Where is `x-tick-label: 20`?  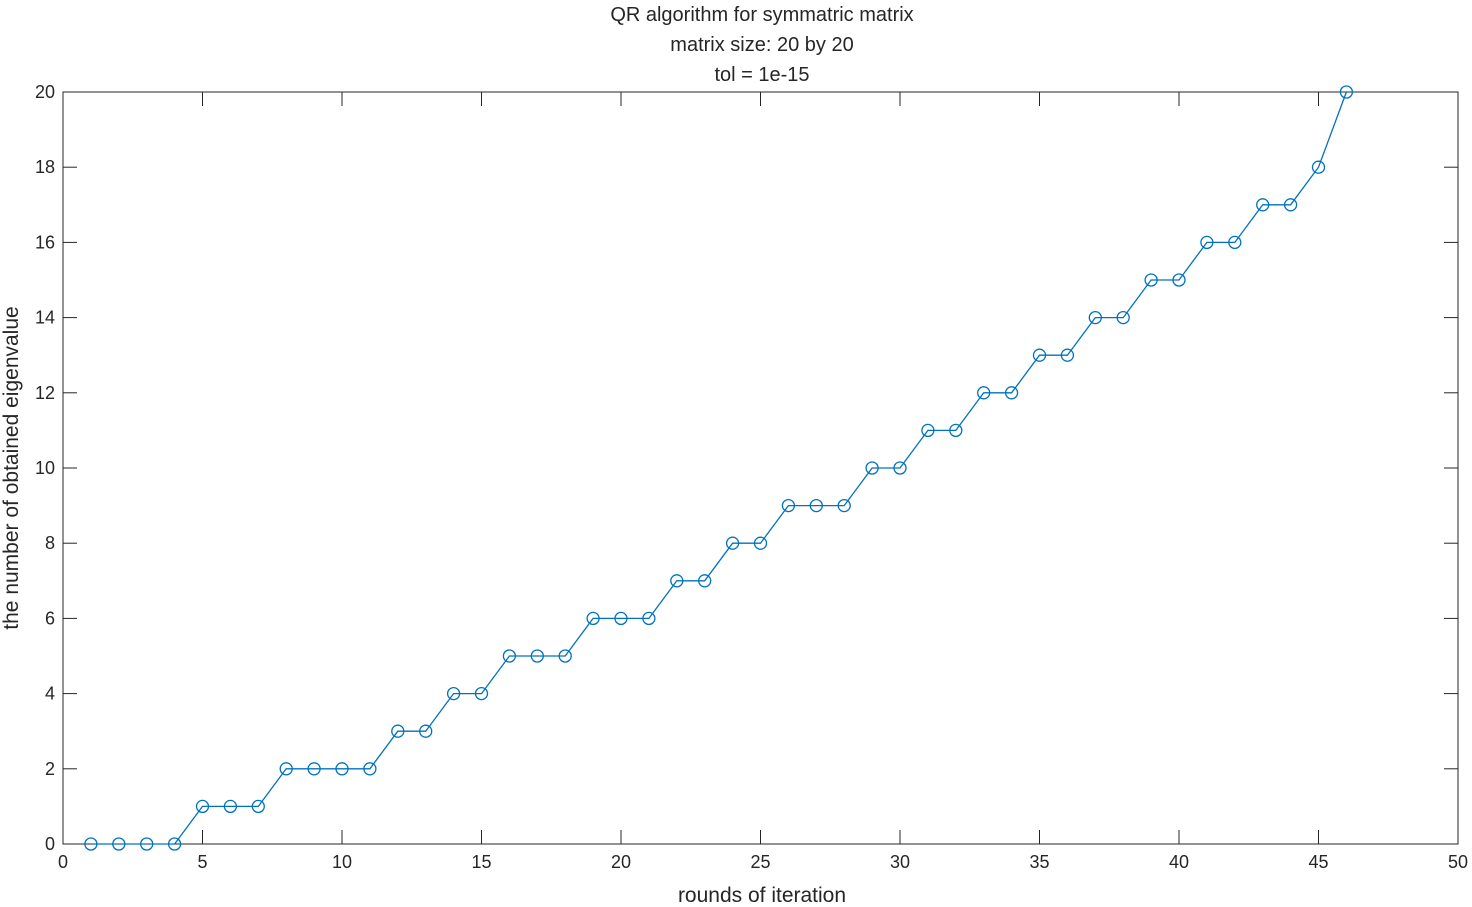
x-tick-label: 20 is located at coordinates (621, 862).